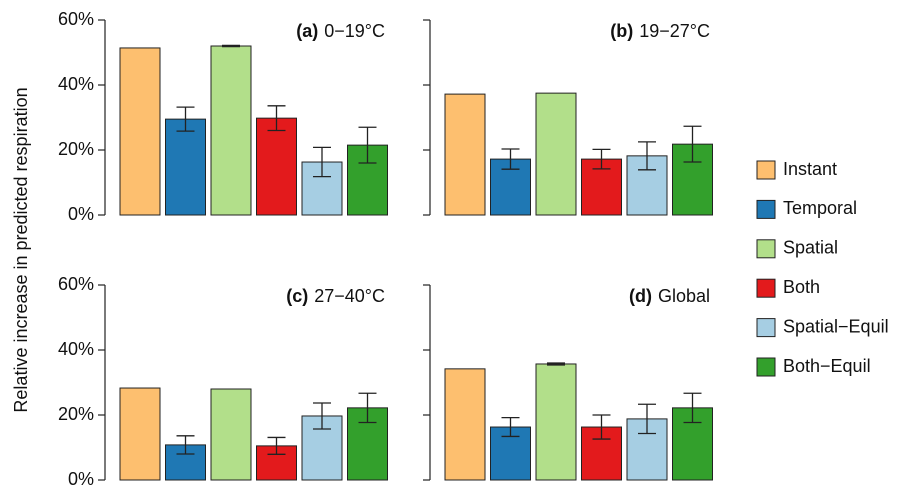 The image size is (911, 490). I want to click on legend-label: Spatial, so click(810, 248).